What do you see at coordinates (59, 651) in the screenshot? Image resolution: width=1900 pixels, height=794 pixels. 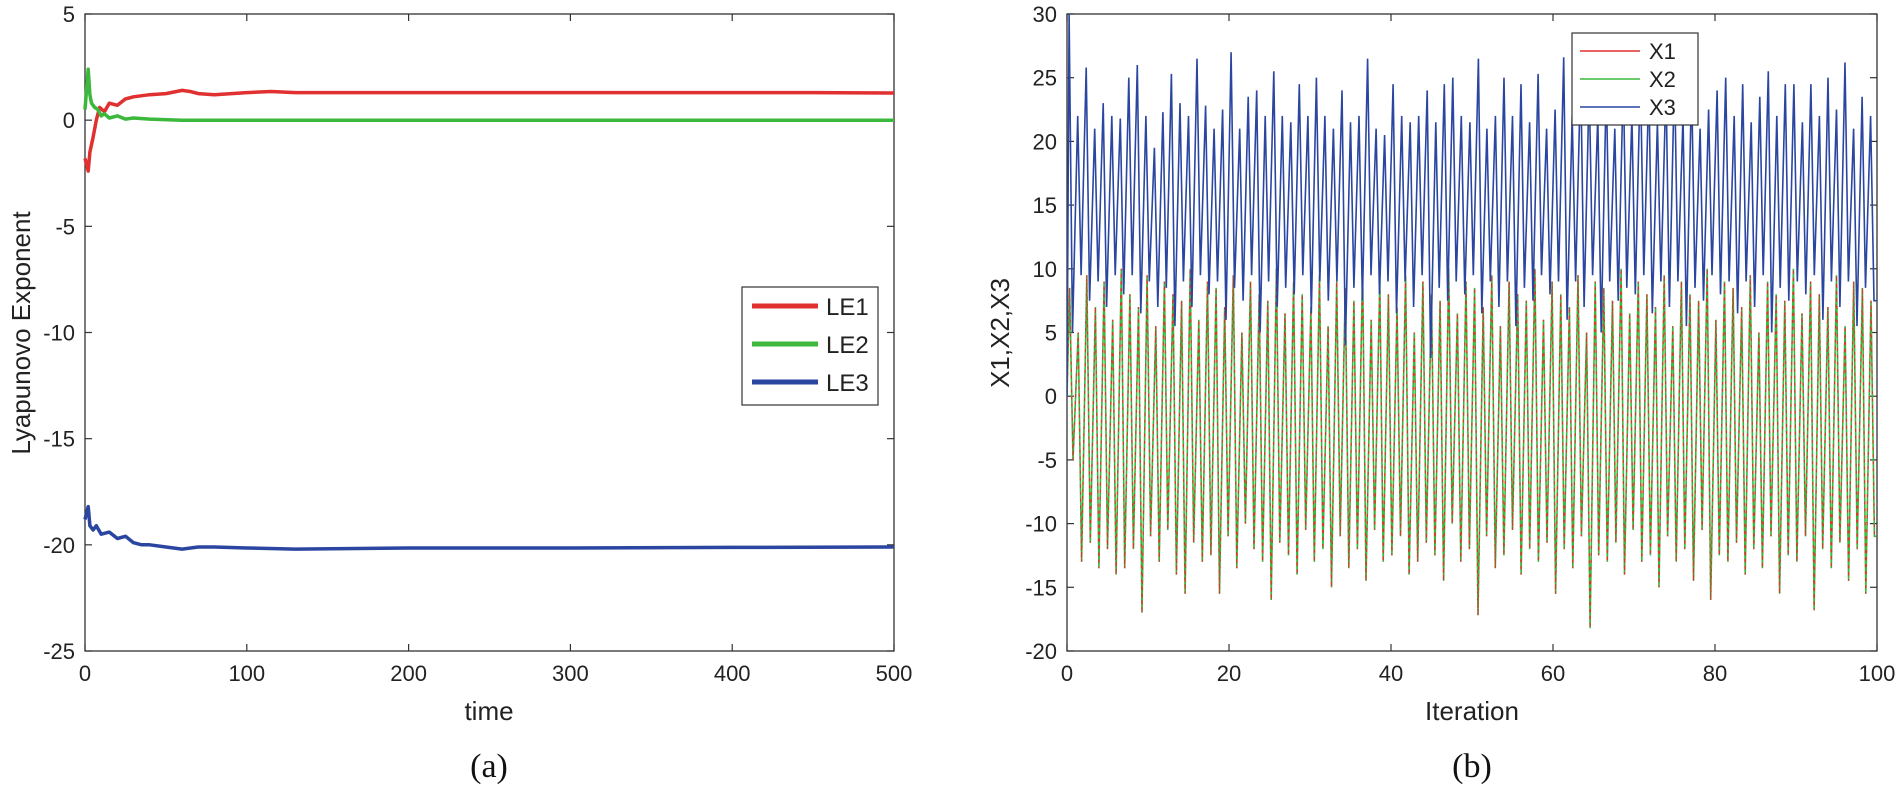 I see `y-tick-label: -25` at bounding box center [59, 651].